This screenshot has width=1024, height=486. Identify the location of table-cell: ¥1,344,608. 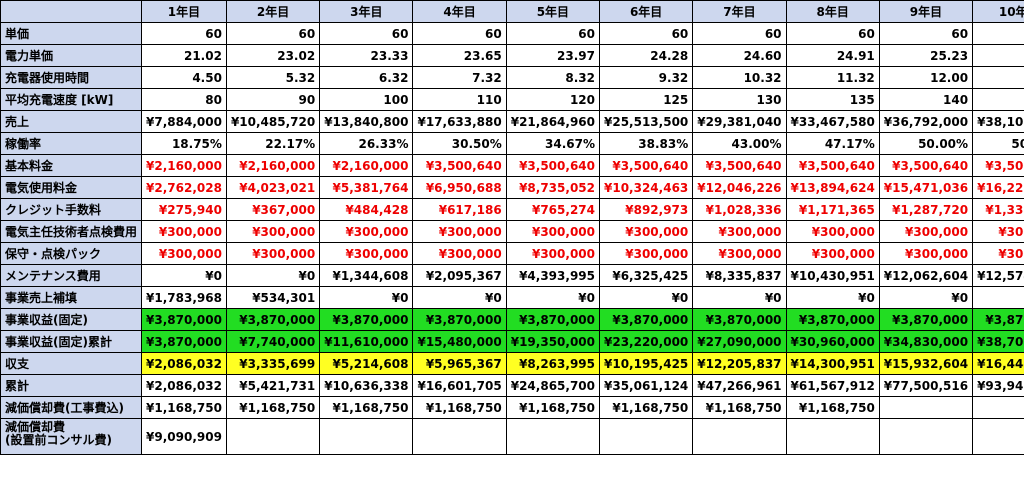
(366, 275).